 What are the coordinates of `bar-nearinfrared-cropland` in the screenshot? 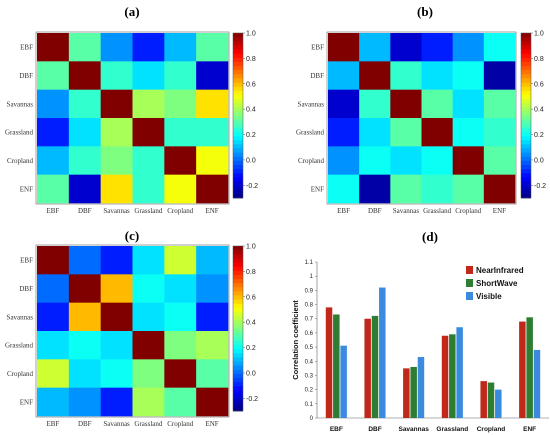 It's located at (483, 399).